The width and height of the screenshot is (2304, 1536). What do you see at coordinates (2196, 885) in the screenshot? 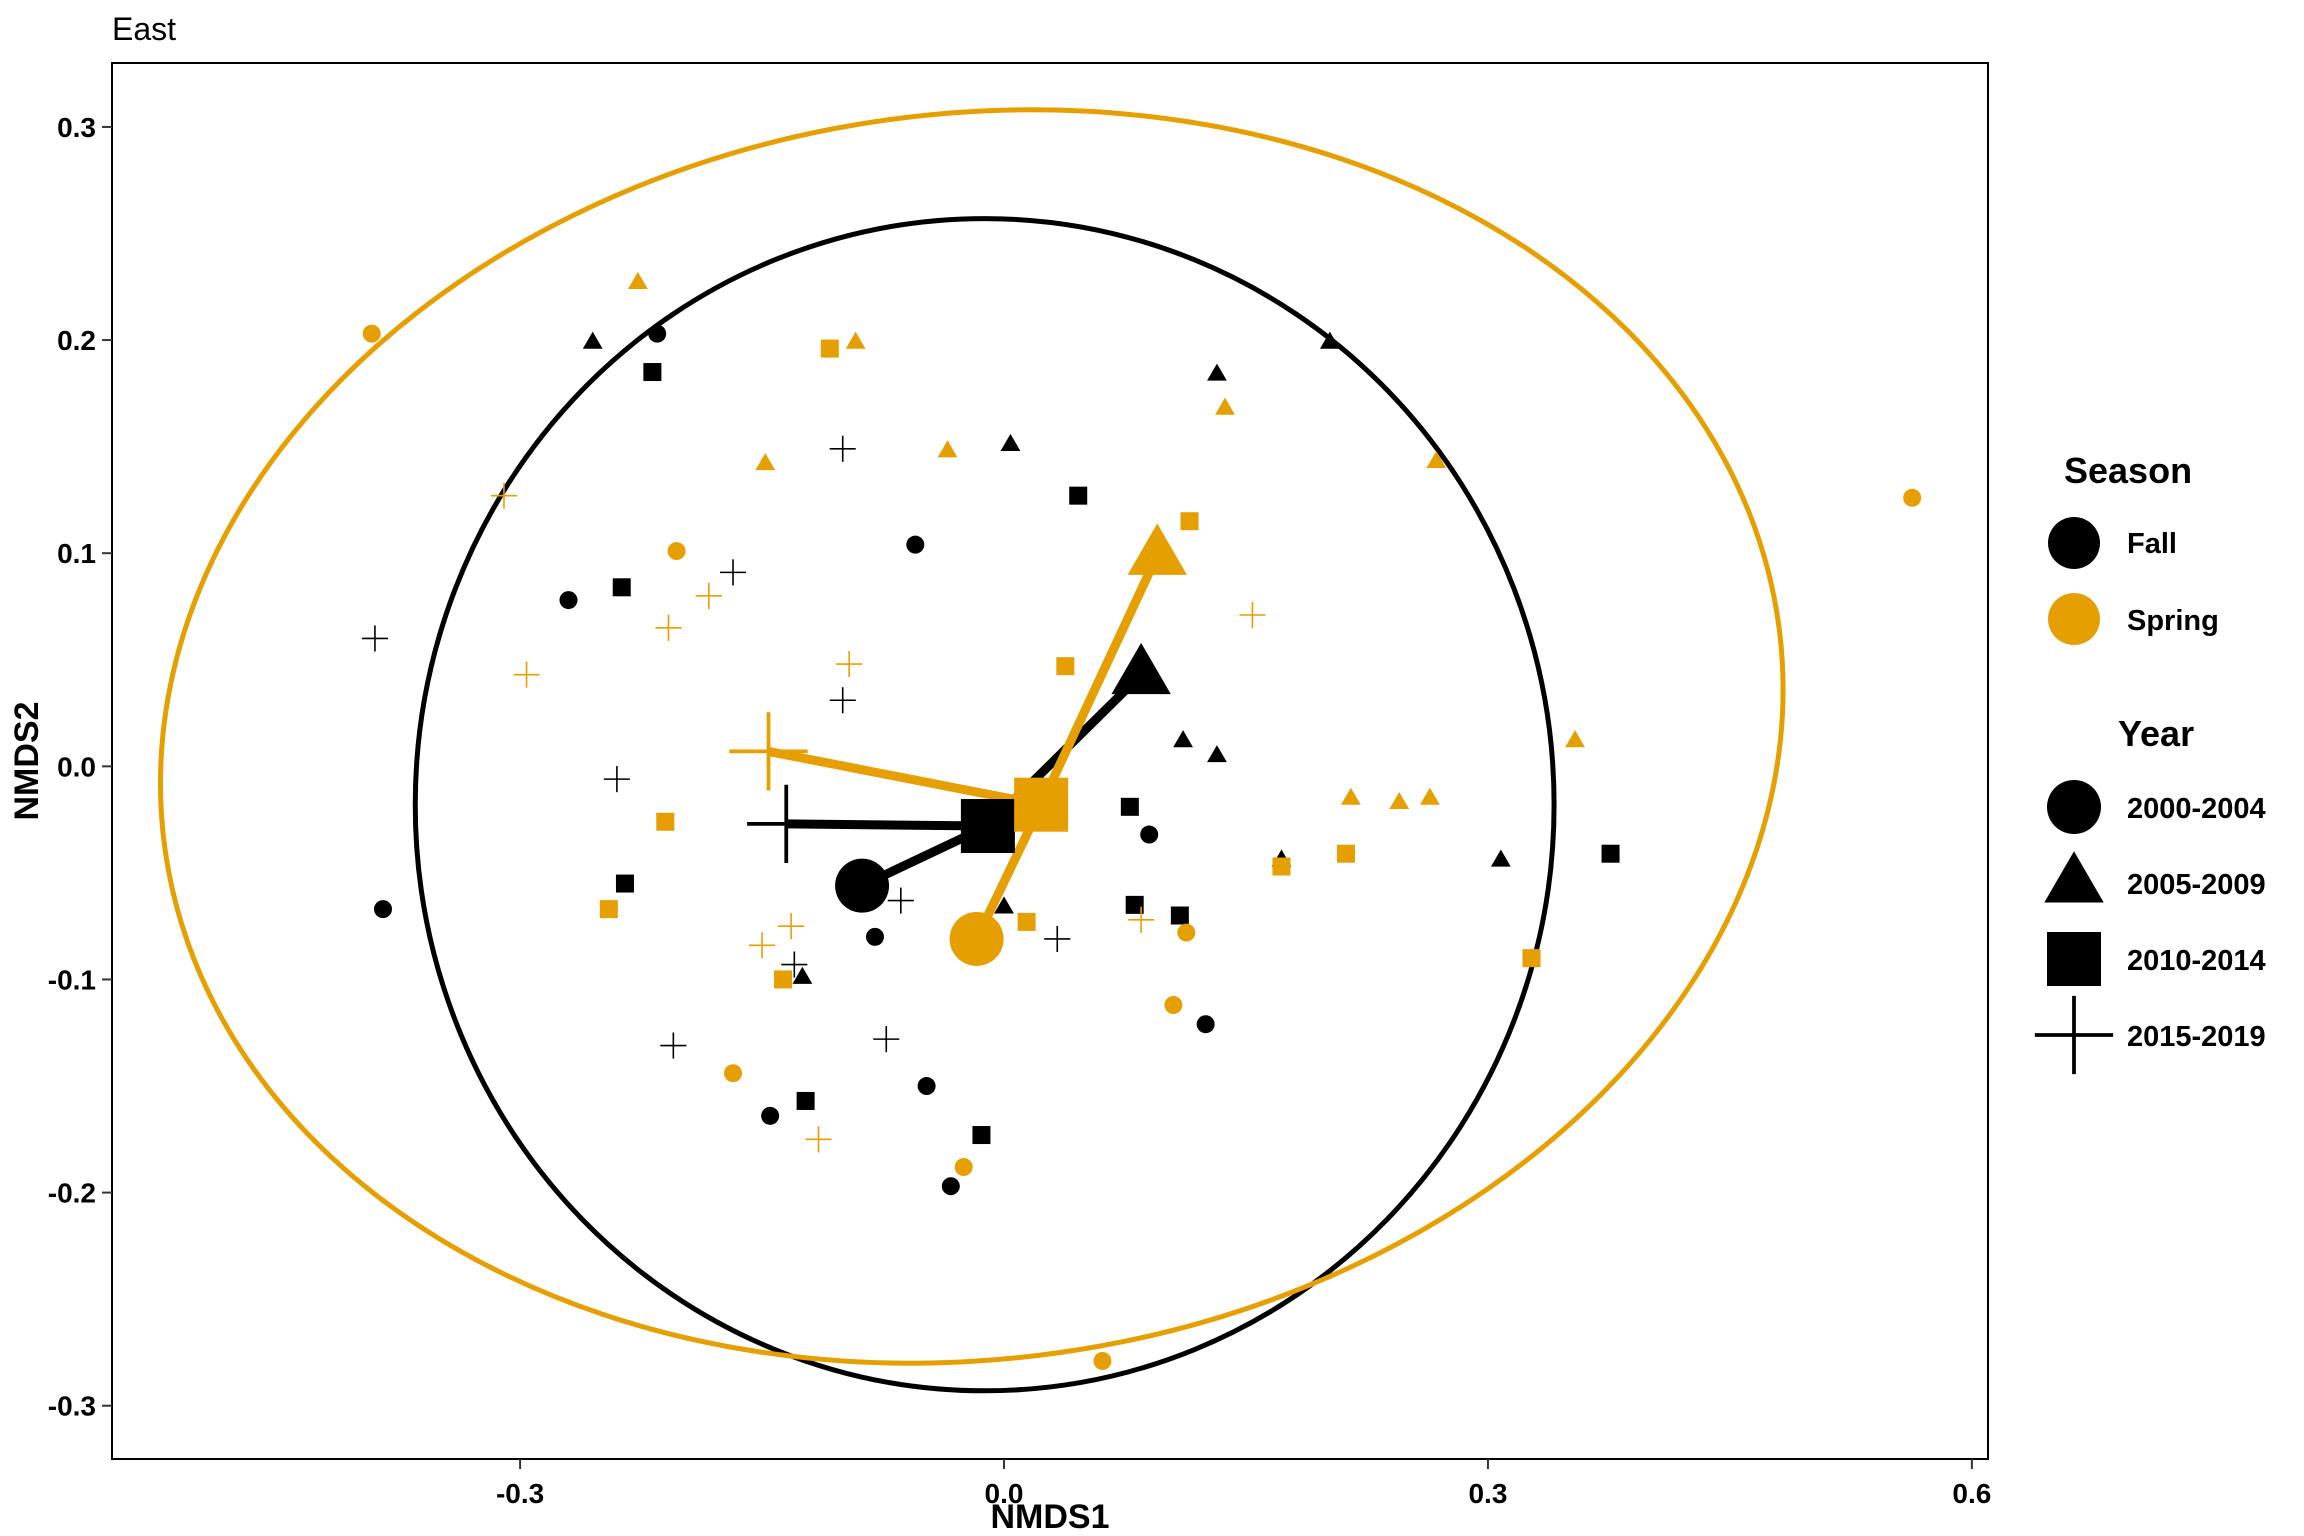
I see `legend-label-2005-2009: 2005-2009` at bounding box center [2196, 885].